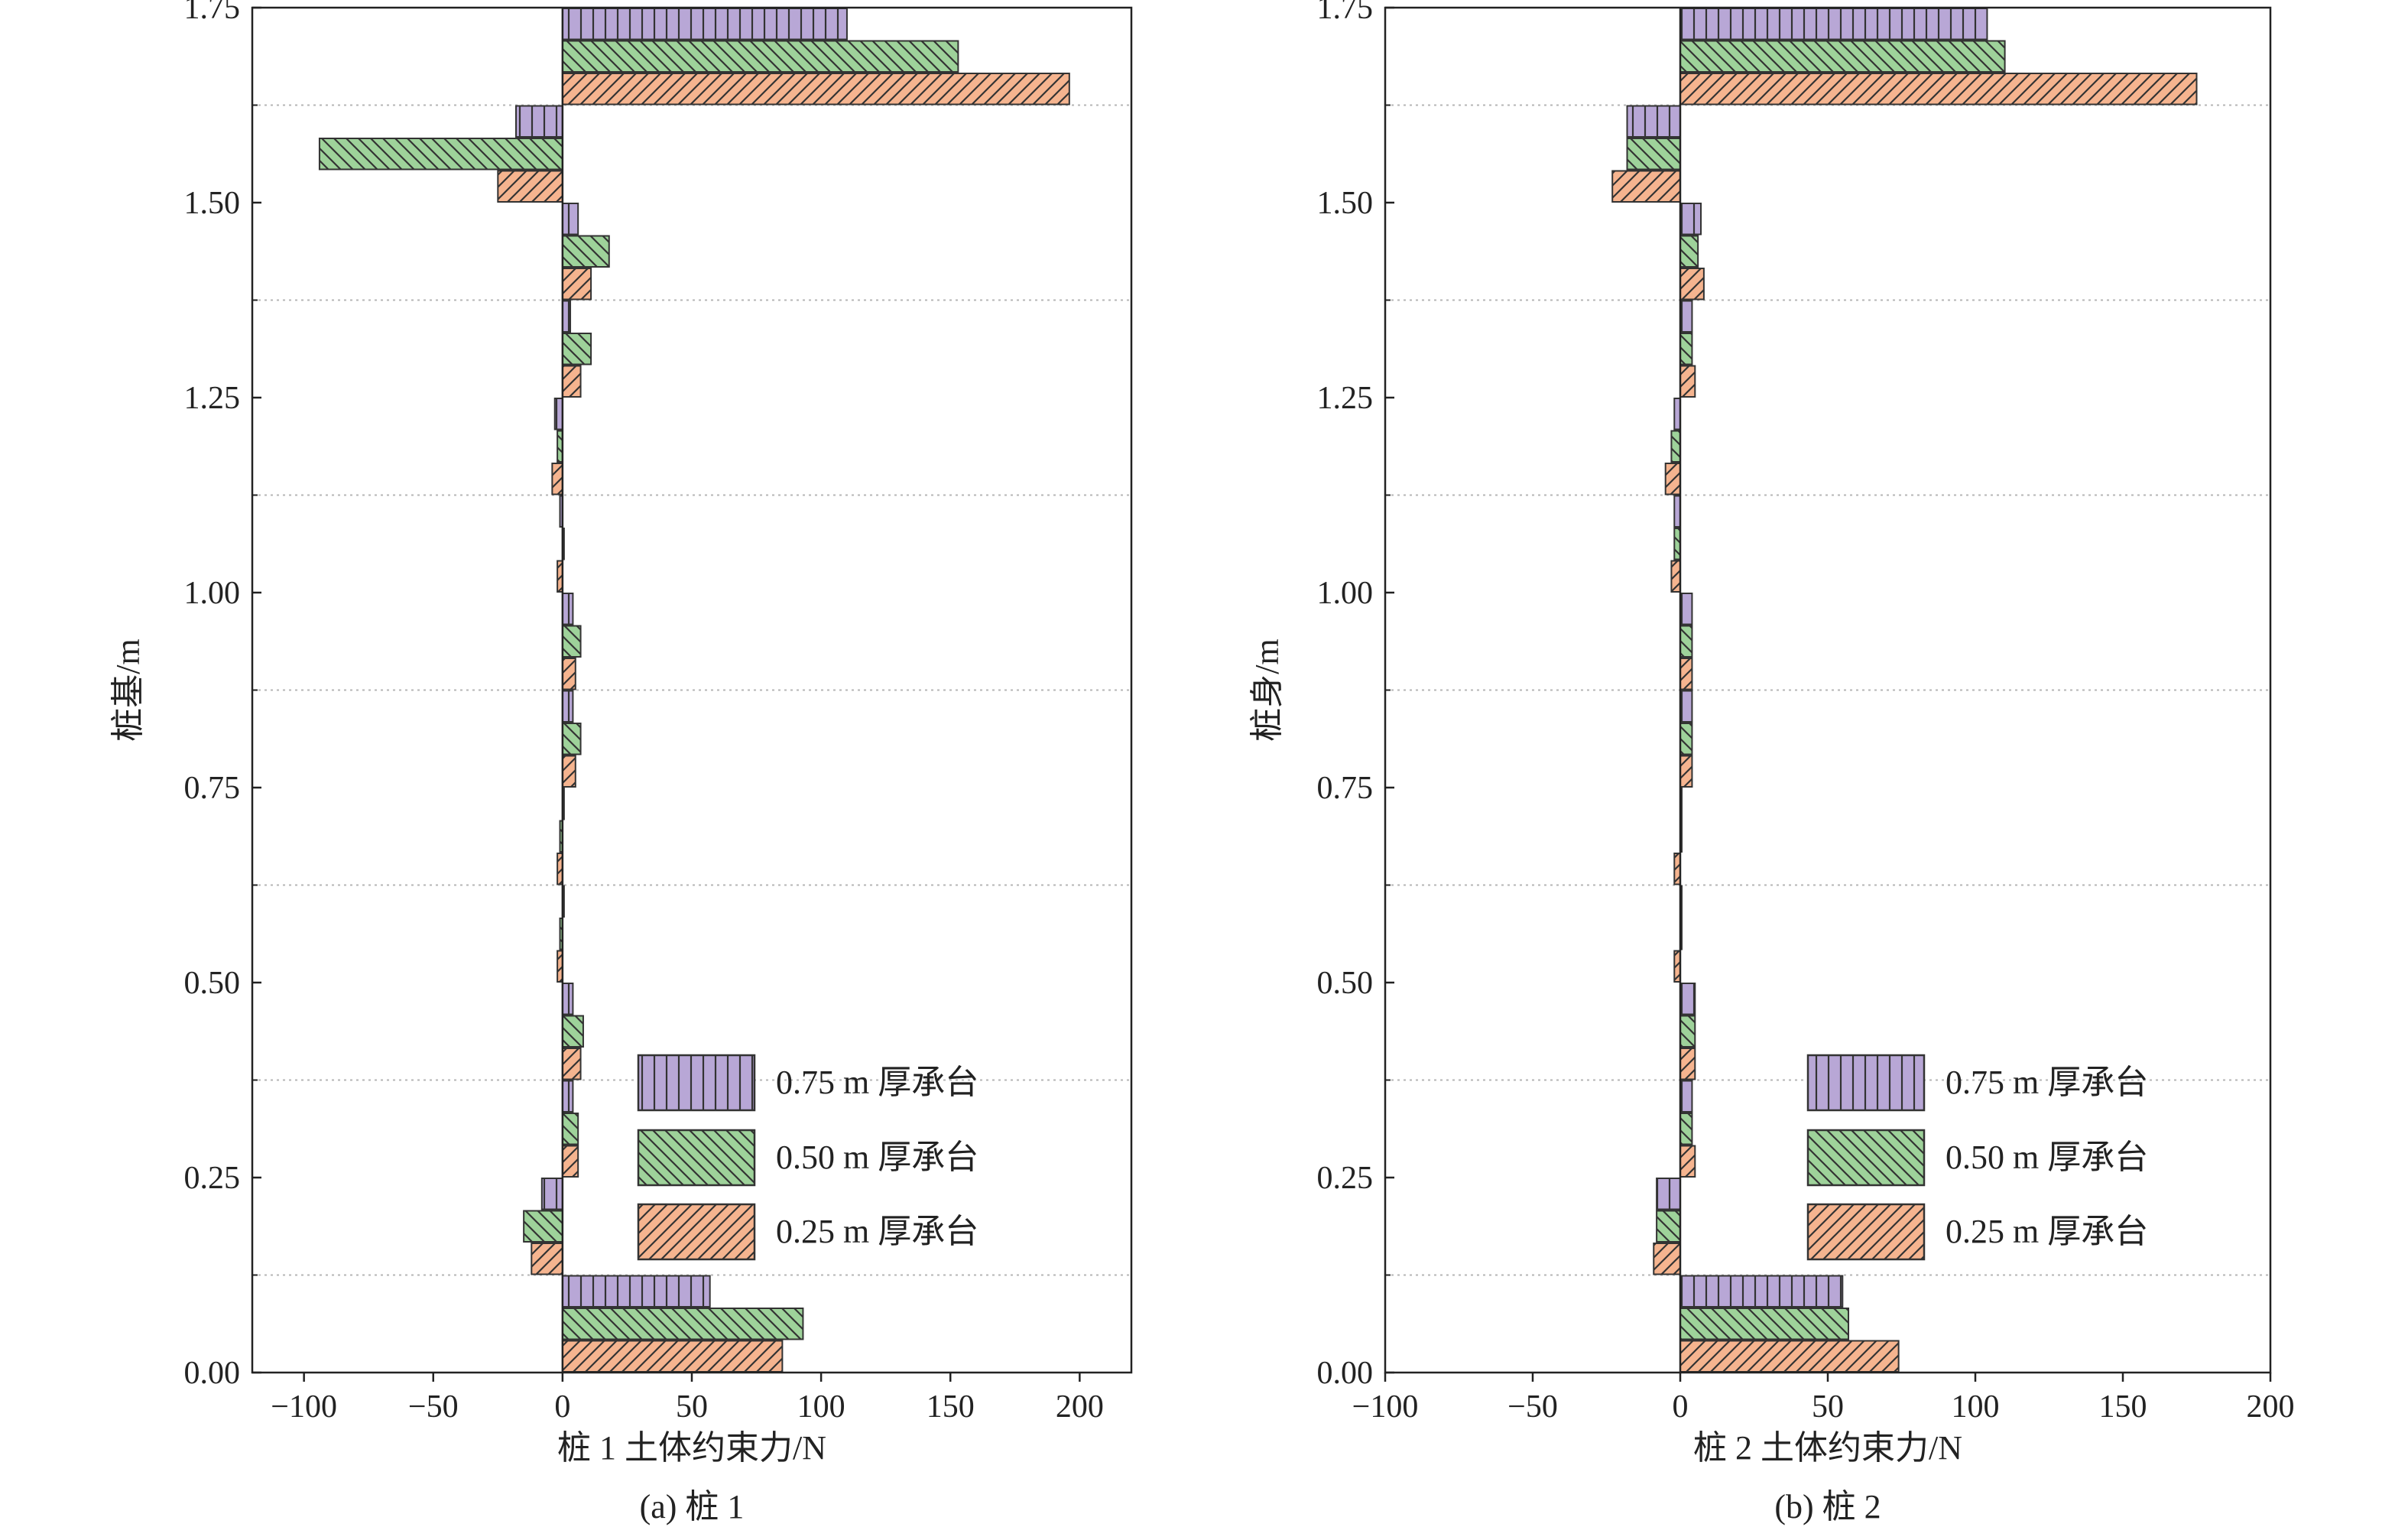 Image resolution: width=2408 pixels, height=1540 pixels. I want to click on y-tick-label: 0.25, so click(213, 1178).